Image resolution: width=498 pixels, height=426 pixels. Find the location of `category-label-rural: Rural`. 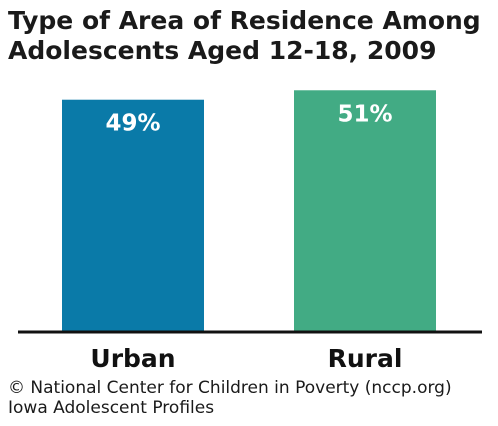

category-label-rural: Rural is located at coordinates (365, 358).